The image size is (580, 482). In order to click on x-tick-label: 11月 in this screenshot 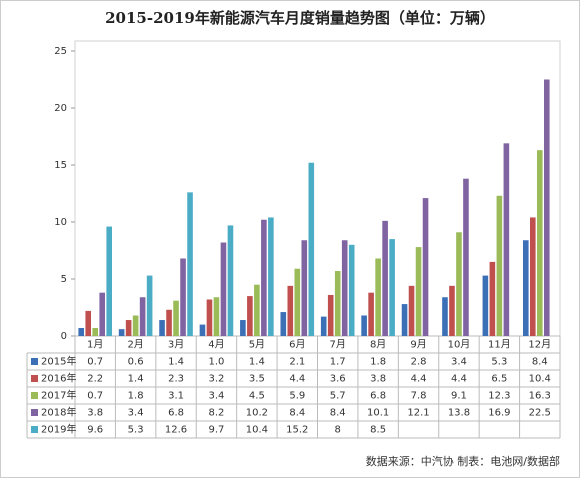, I will do `click(499, 345)`.